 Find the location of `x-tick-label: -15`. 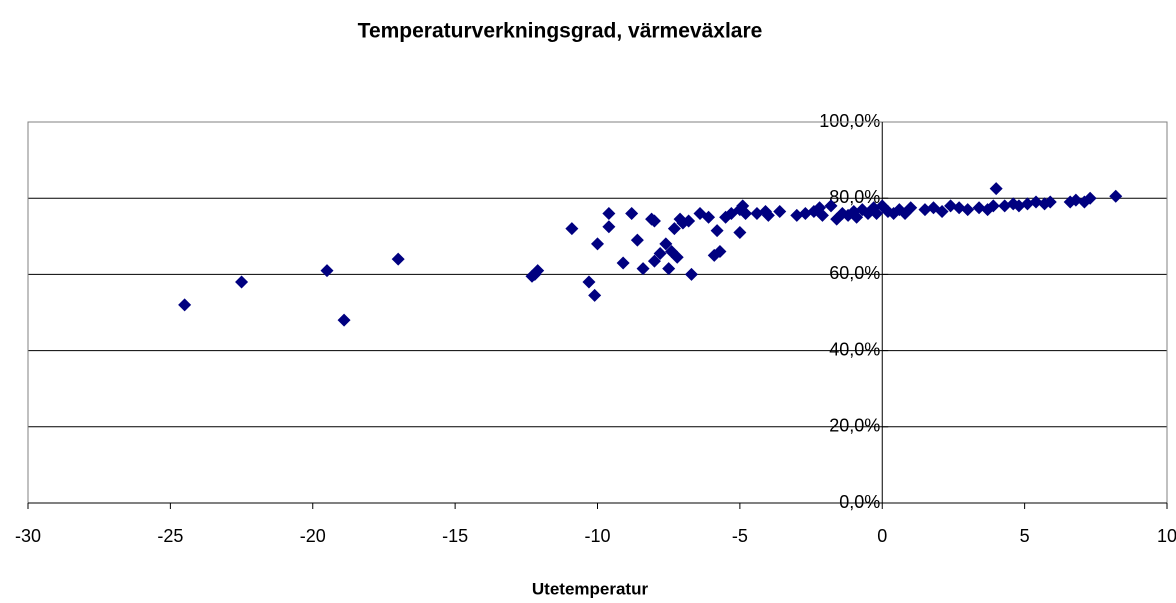

x-tick-label: -15 is located at coordinates (455, 536).